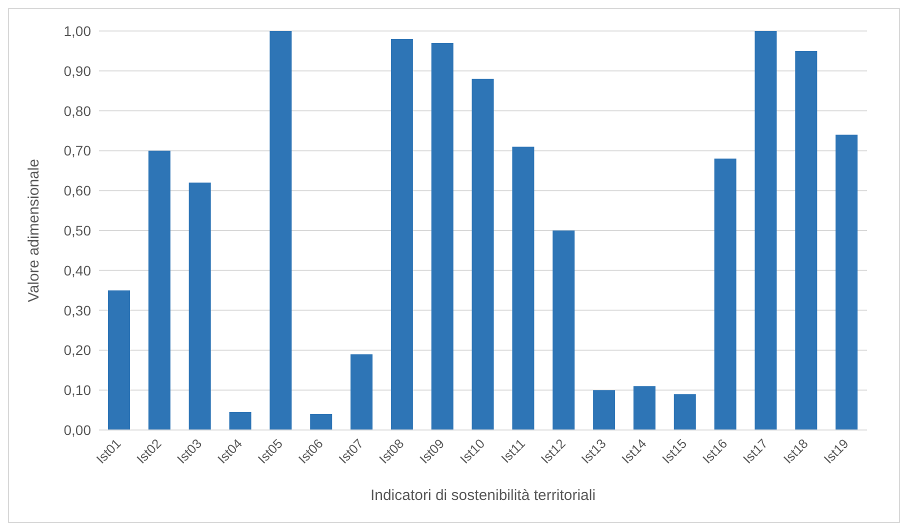 The width and height of the screenshot is (906, 529). Describe the element at coordinates (78, 230) in the screenshot. I see `y-tick-label: 0,50` at that location.